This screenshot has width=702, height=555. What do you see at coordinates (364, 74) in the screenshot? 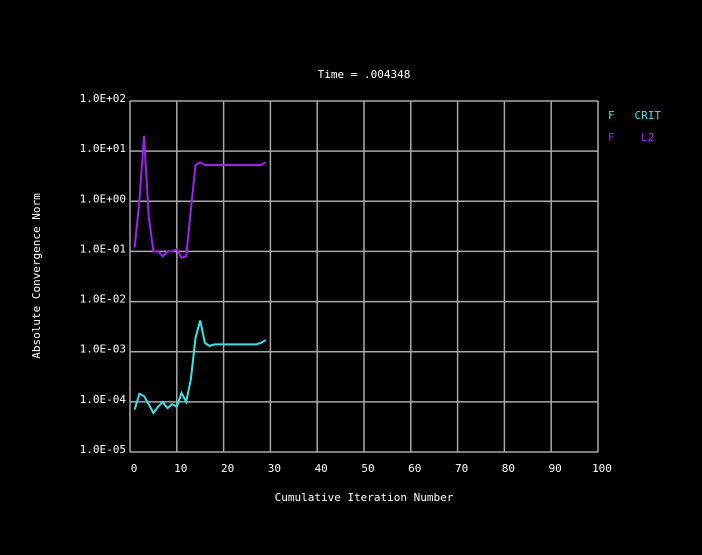
I see `chart-title: Time = .004348` at bounding box center [364, 74].